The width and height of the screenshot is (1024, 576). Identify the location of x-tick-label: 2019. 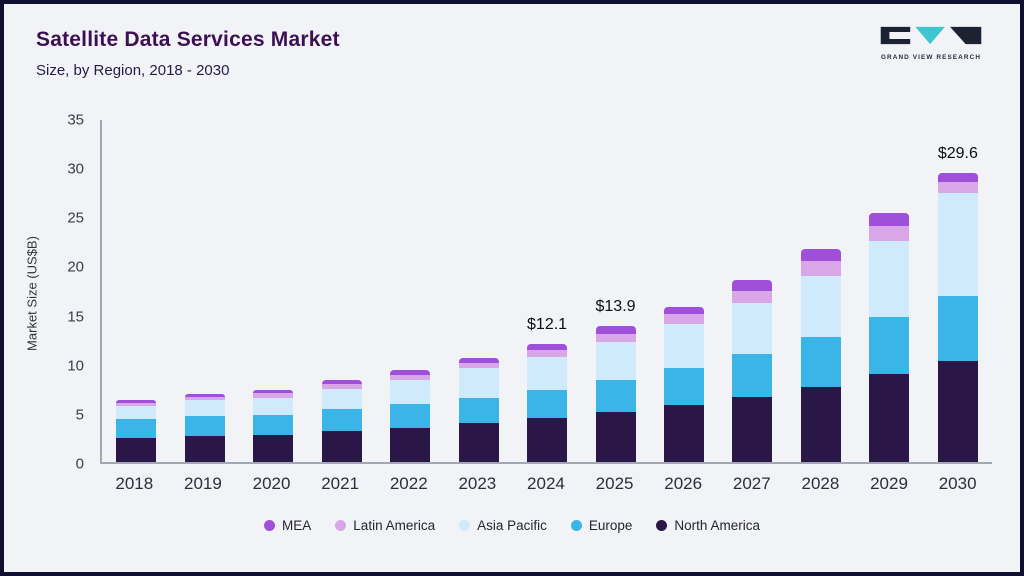
(203, 483).